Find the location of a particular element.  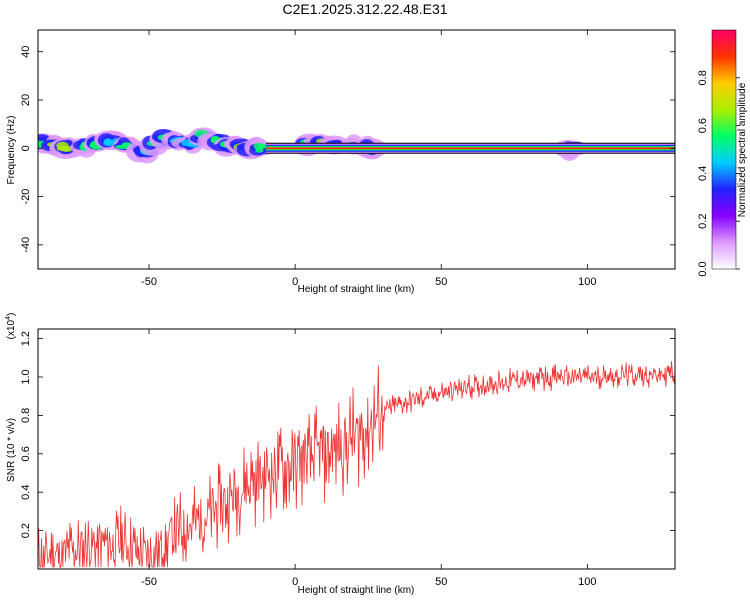

snr-xtick-label: 100 is located at coordinates (587, 582).